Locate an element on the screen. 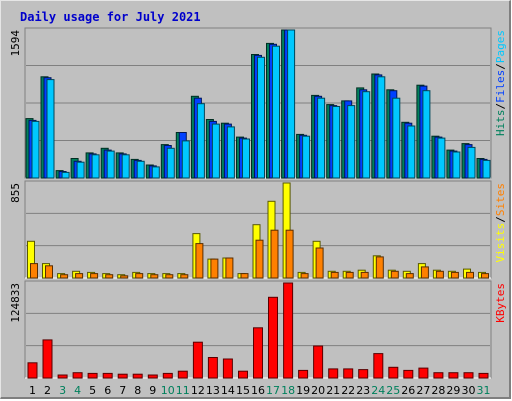  day-label-30: 30 is located at coordinates (469, 390).